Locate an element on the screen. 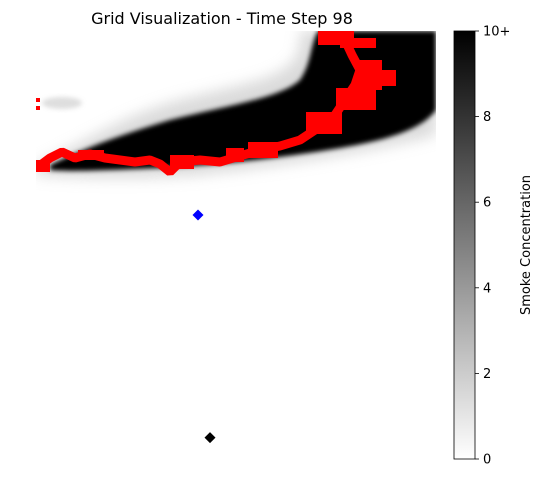 Image resolution: width=543 pixels, height=477 pixels. chart-title: Grid Visualization - Time Step 98 is located at coordinates (222, 18).